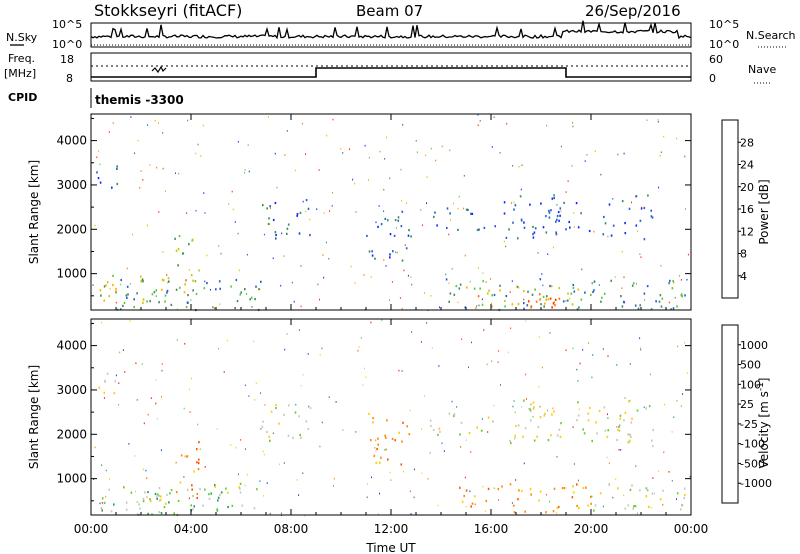 This screenshot has width=800, height=554. Describe the element at coordinates (168, 10) in the screenshot. I see `radar-title: Stokkseyri (fitACF)` at that location.